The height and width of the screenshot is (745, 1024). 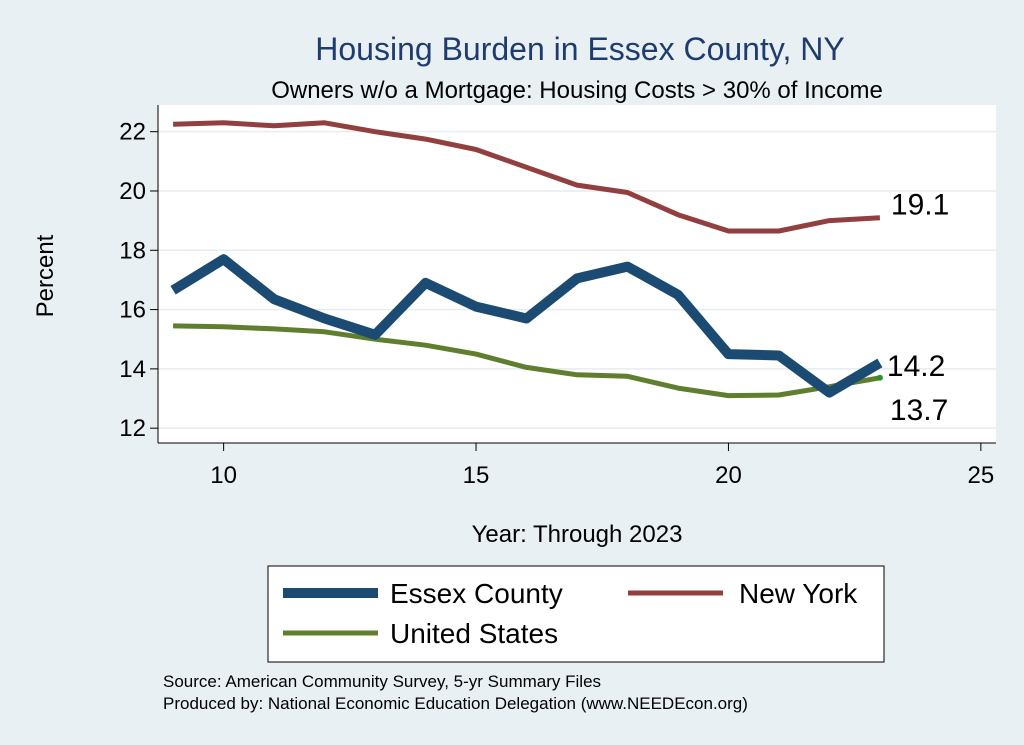 What do you see at coordinates (919, 410) in the screenshot?
I see `end-label-united-states: 13.7` at bounding box center [919, 410].